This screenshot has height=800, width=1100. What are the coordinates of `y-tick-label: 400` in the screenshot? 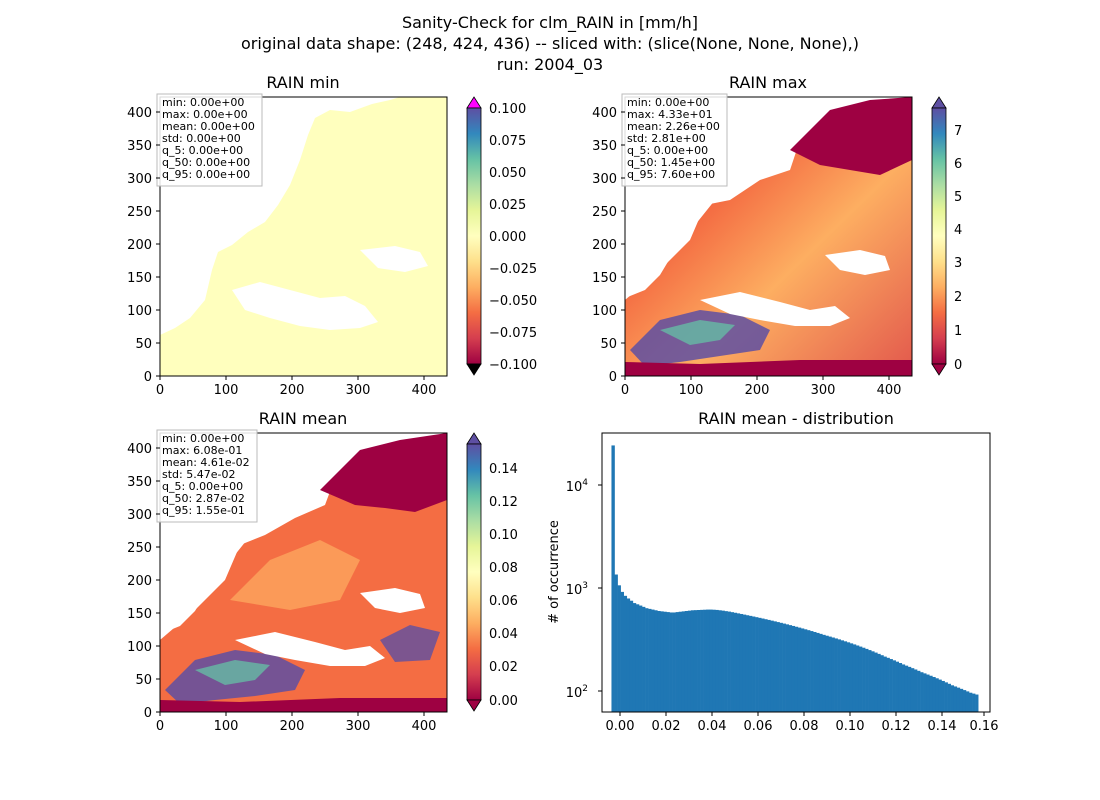 It's located at (139, 113).